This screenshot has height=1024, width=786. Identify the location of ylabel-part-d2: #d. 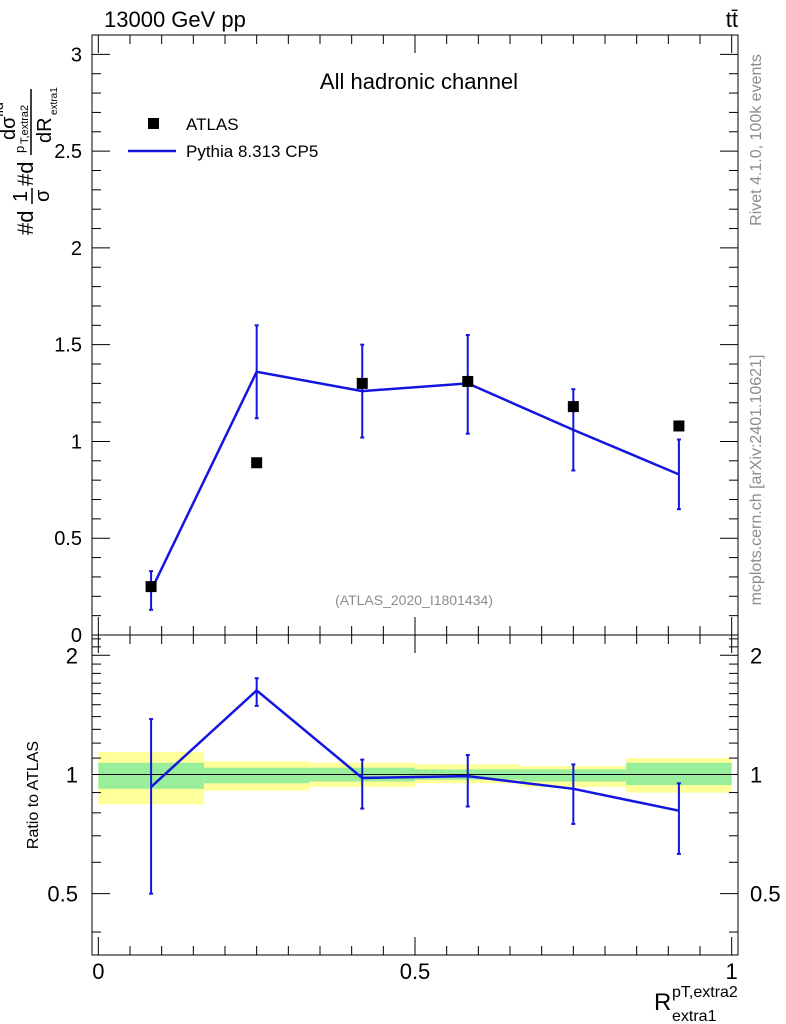
(25, 174).